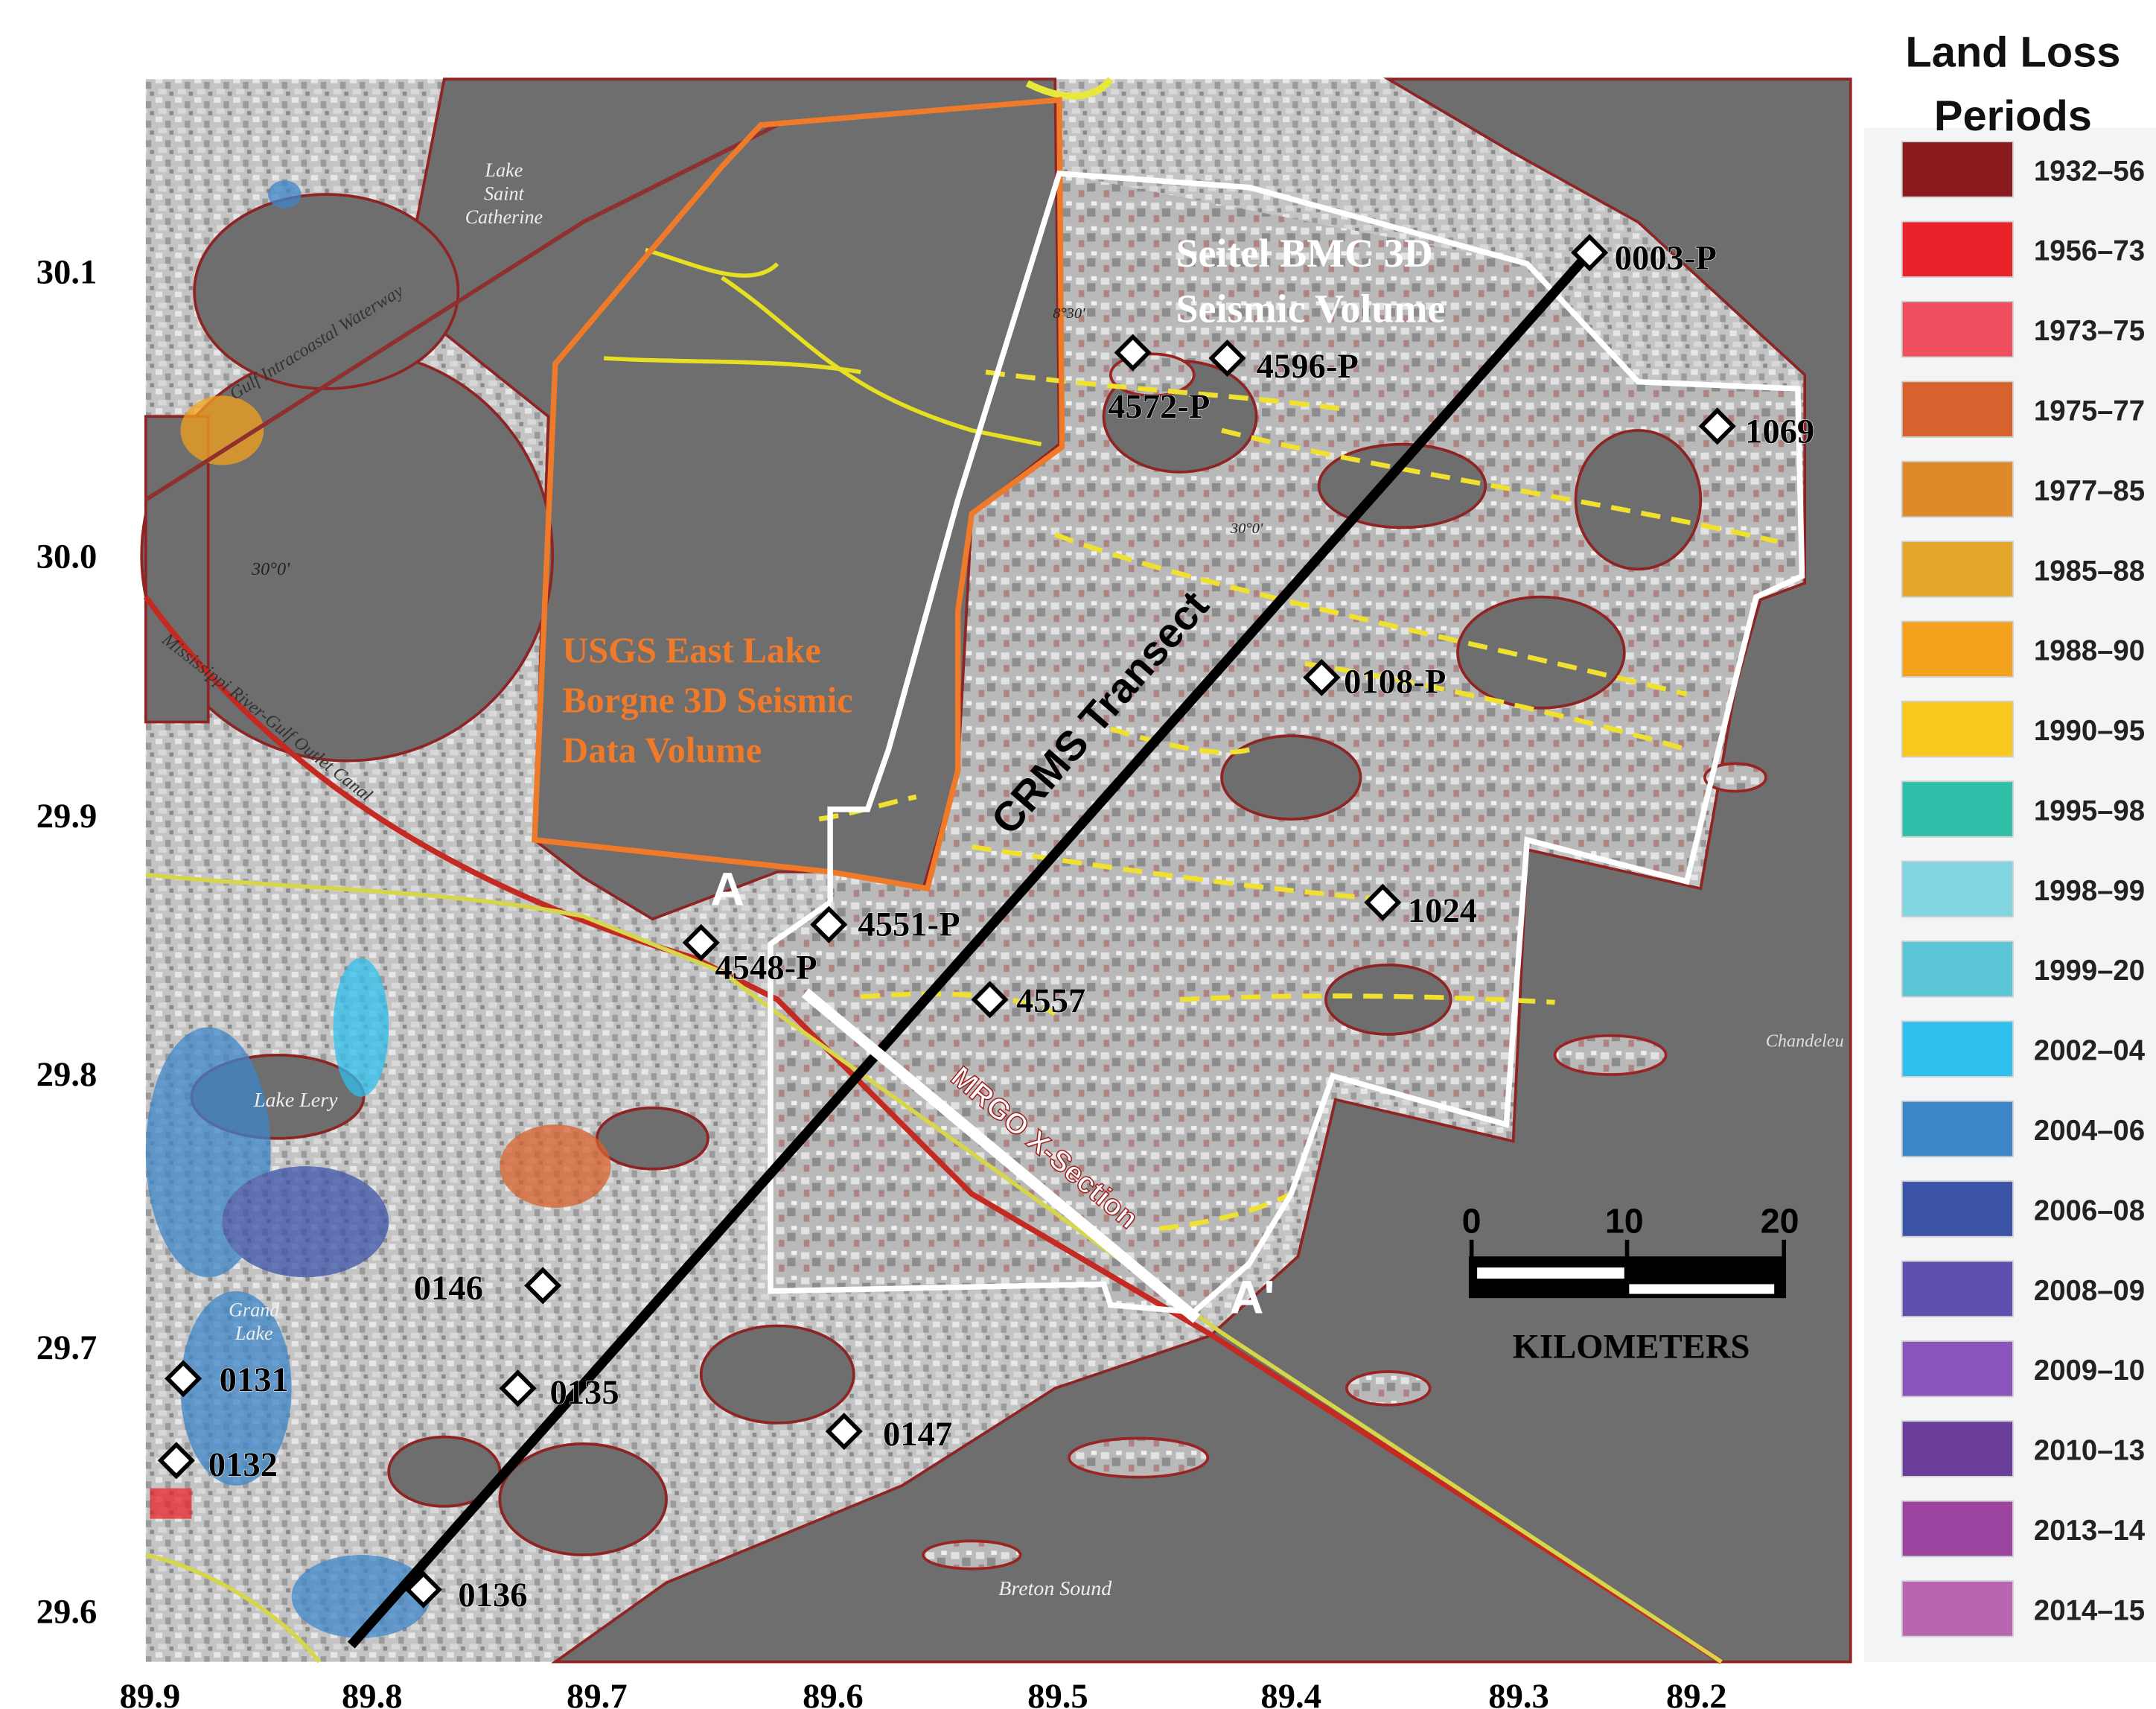 The width and height of the screenshot is (2156, 1709). What do you see at coordinates (243, 1464) in the screenshot?
I see `station-label: 0132` at bounding box center [243, 1464].